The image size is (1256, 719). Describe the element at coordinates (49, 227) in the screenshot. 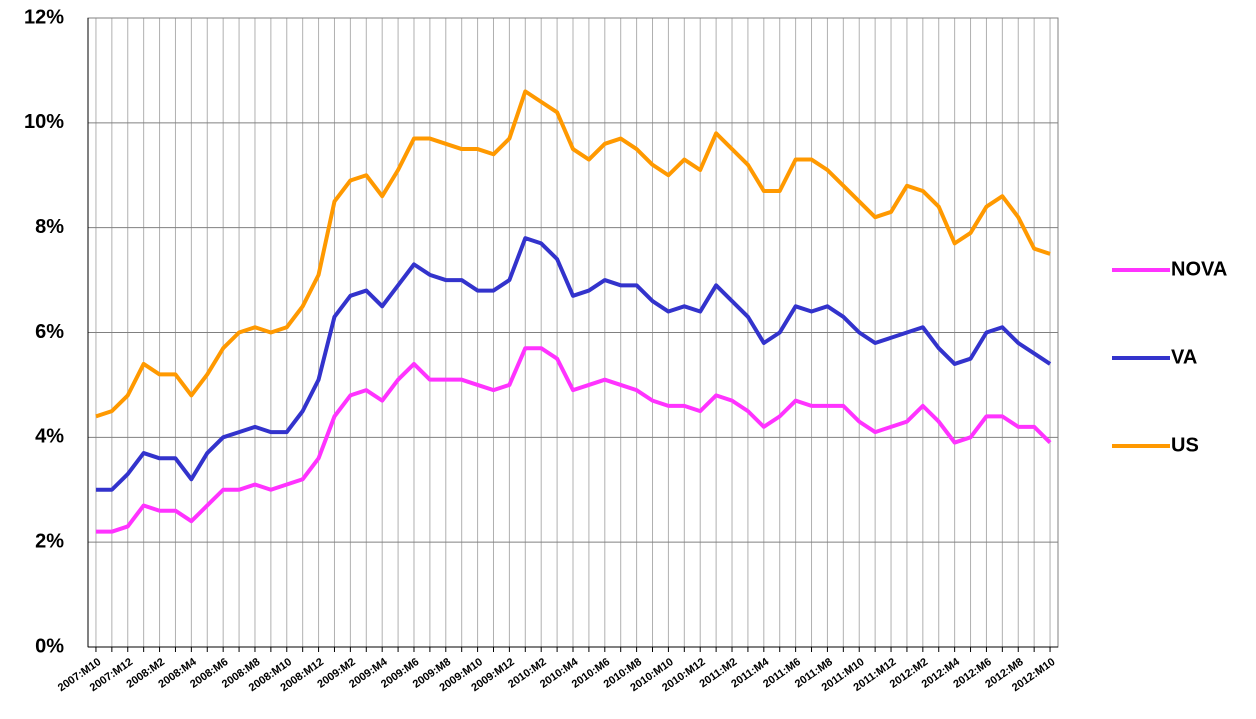

I see `y-tick-label: 8%` at that location.